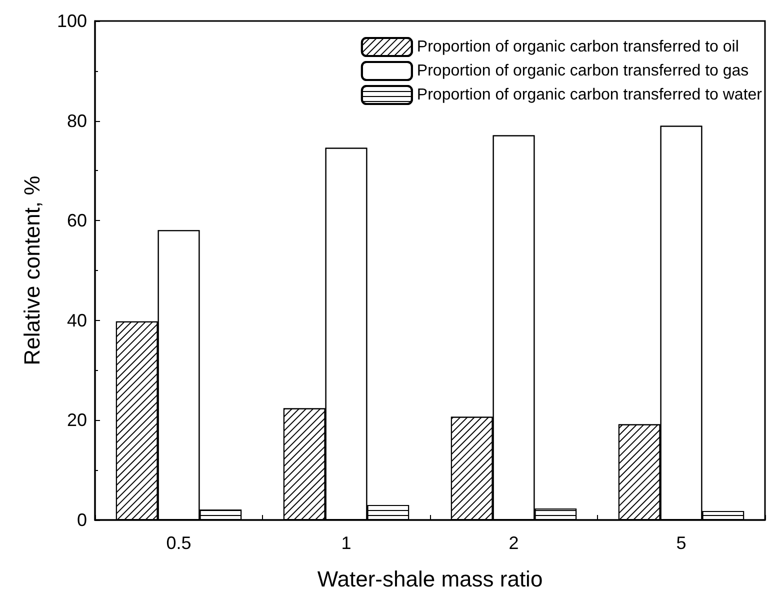 The image size is (767, 595). What do you see at coordinates (81, 520) in the screenshot?
I see `y-tick-label: 0` at bounding box center [81, 520].